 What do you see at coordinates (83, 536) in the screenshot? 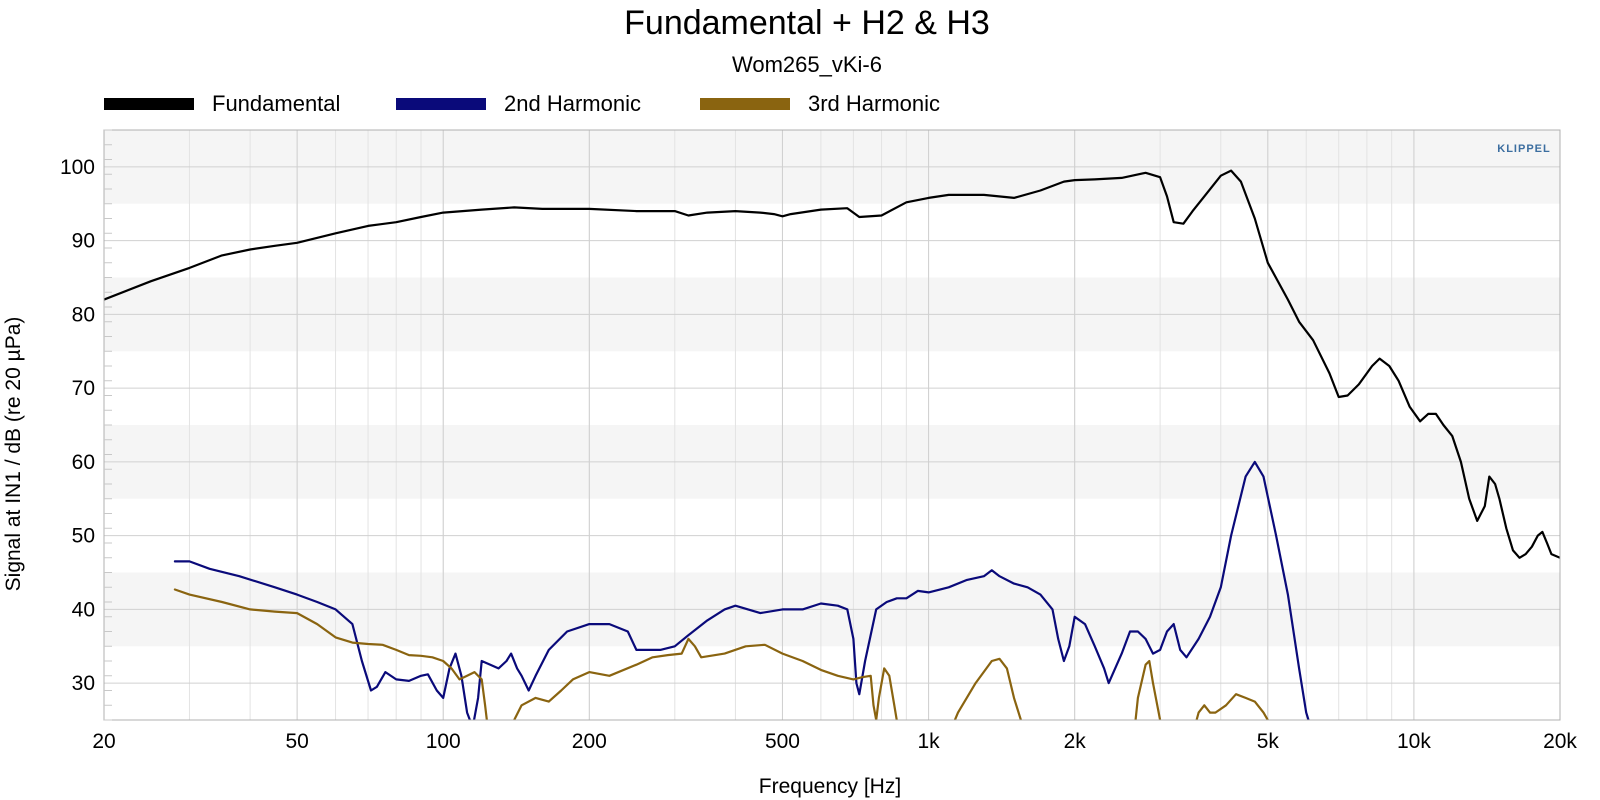
I see `y-tick-label: 50` at bounding box center [83, 536].